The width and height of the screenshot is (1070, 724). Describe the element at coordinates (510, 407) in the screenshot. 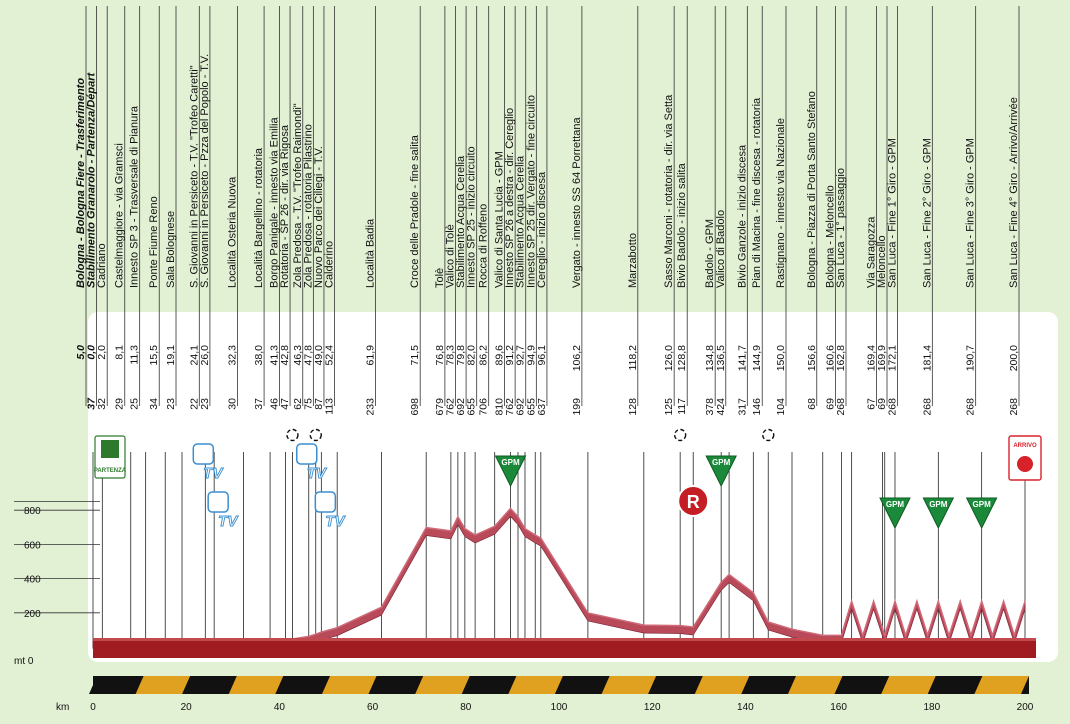

I see `waypoint-altitude: 762` at that location.